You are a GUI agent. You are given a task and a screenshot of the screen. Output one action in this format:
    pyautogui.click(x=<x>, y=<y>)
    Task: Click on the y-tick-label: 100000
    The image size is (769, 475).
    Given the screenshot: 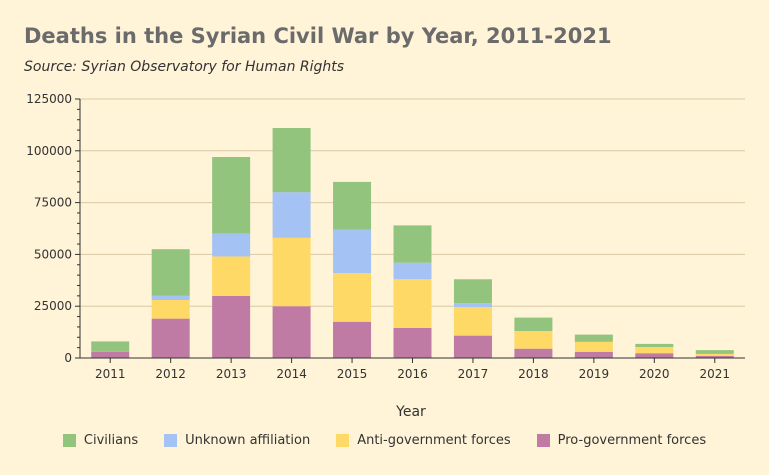 What is the action you would take?
    pyautogui.click(x=49, y=151)
    